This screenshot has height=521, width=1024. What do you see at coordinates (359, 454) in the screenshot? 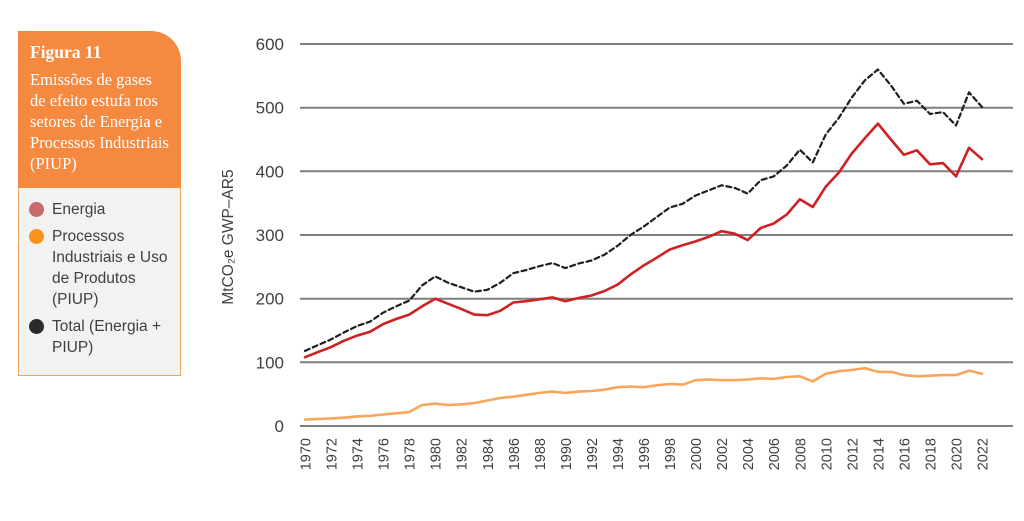
I see `x-tick-label: 1974` at bounding box center [359, 454].